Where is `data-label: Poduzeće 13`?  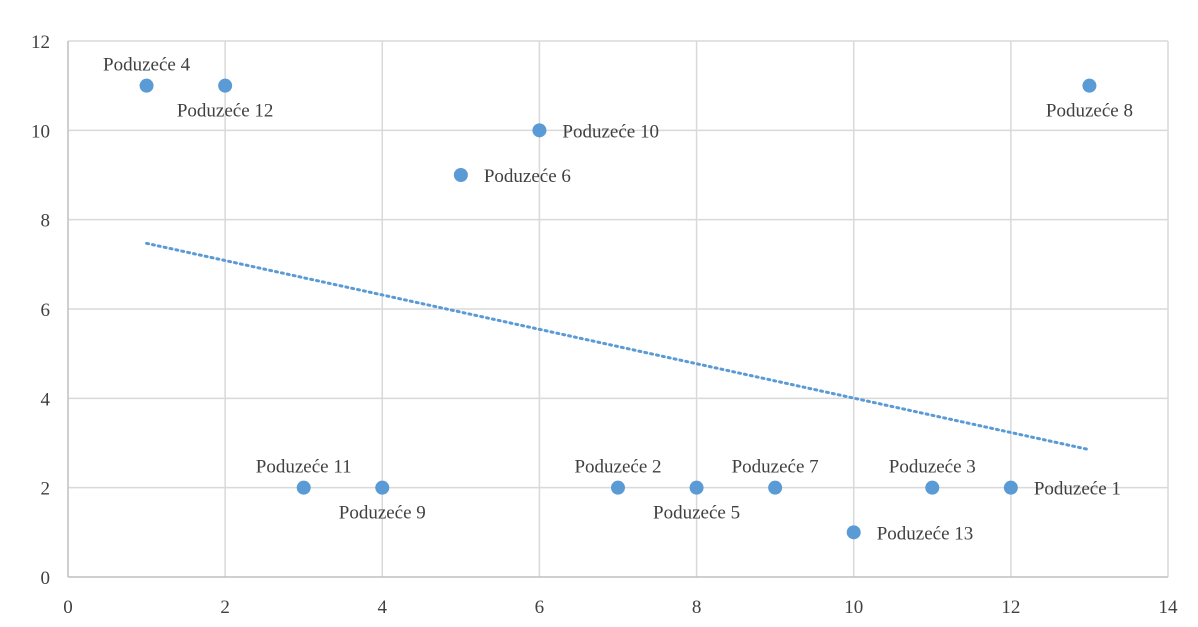 data-label: Poduzeće 13 is located at coordinates (925, 533).